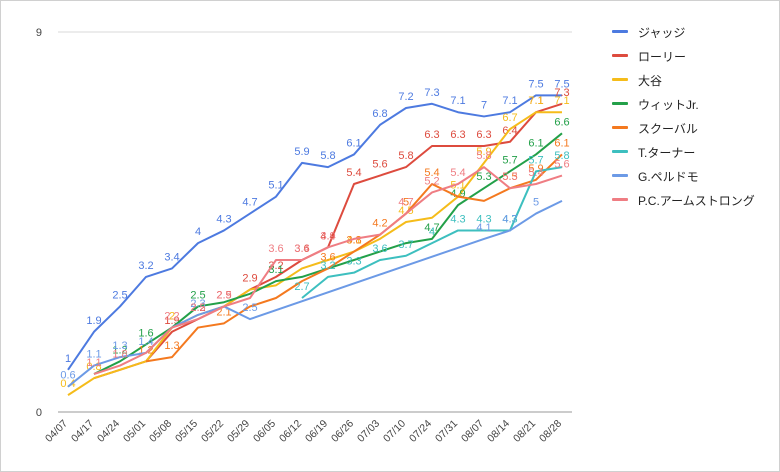 The width and height of the screenshot is (780, 472). Describe the element at coordinates (420, 431) in the screenshot. I see `x-tick-label: 07/24` at that location.